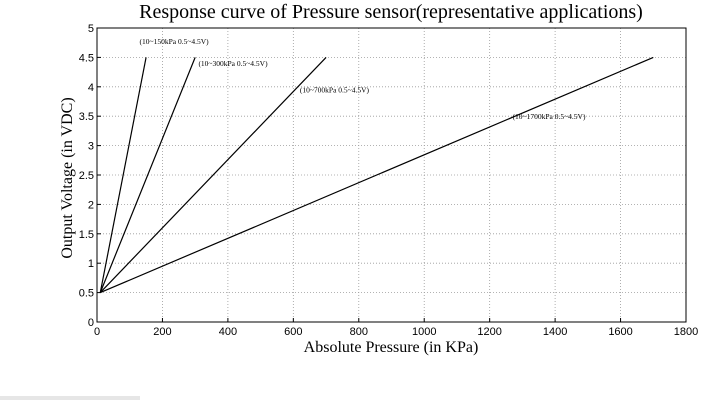 This screenshot has width=711, height=400. Describe the element at coordinates (91, 147) in the screenshot. I see `y-tick-label: 3` at that location.